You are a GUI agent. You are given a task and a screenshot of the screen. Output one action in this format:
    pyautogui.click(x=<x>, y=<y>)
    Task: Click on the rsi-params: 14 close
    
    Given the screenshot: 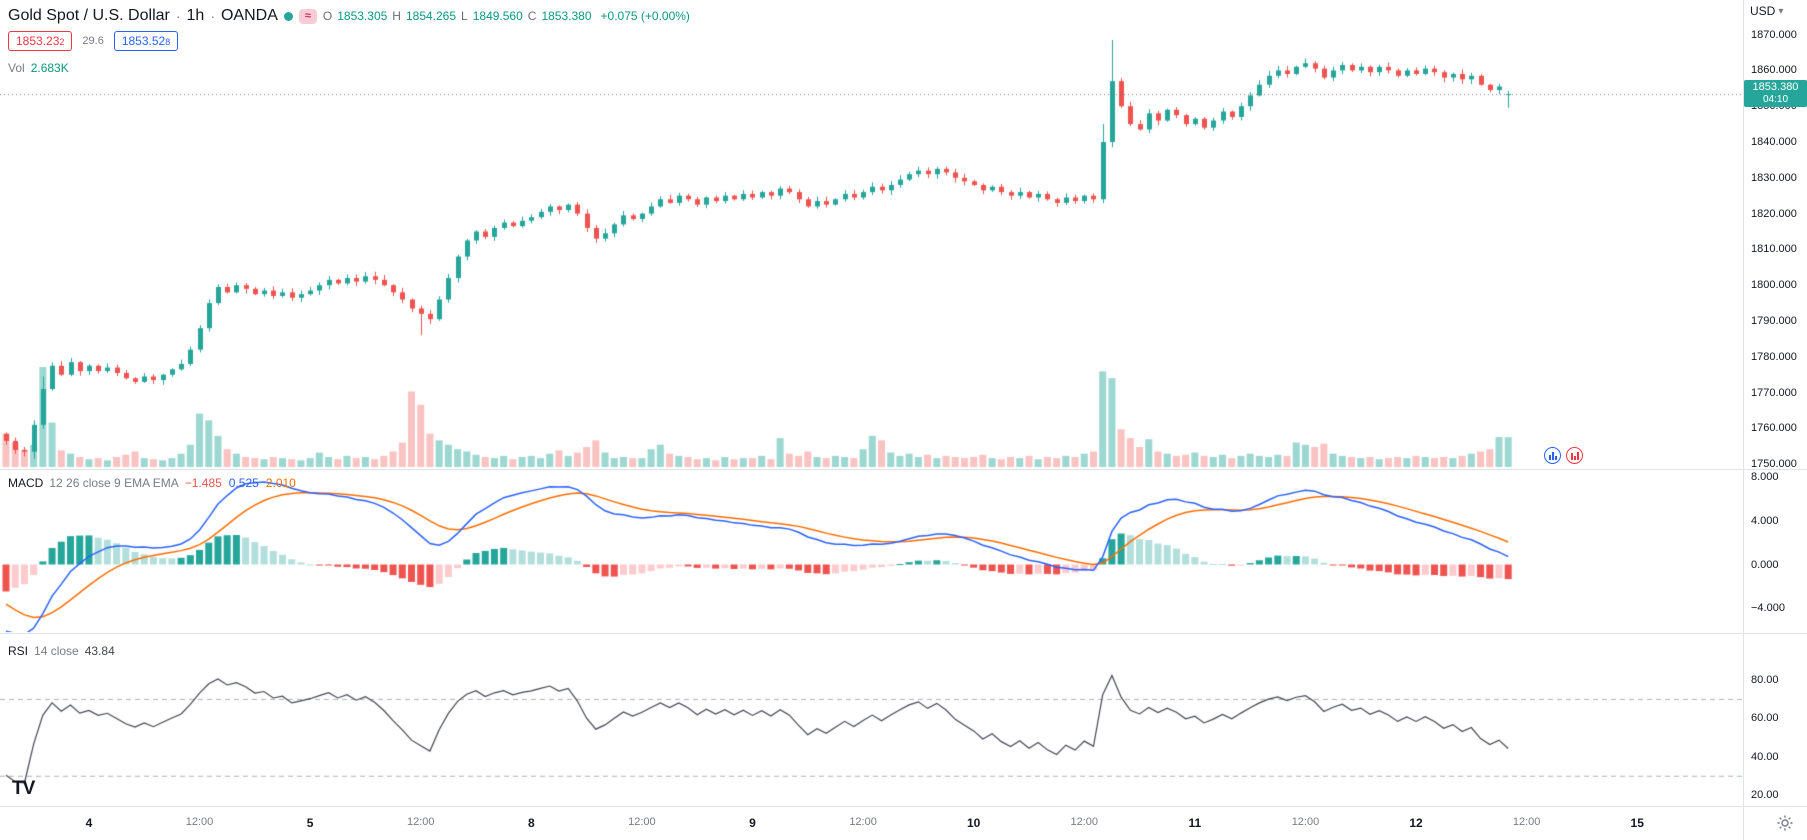 What is the action you would take?
    pyautogui.click(x=56, y=651)
    